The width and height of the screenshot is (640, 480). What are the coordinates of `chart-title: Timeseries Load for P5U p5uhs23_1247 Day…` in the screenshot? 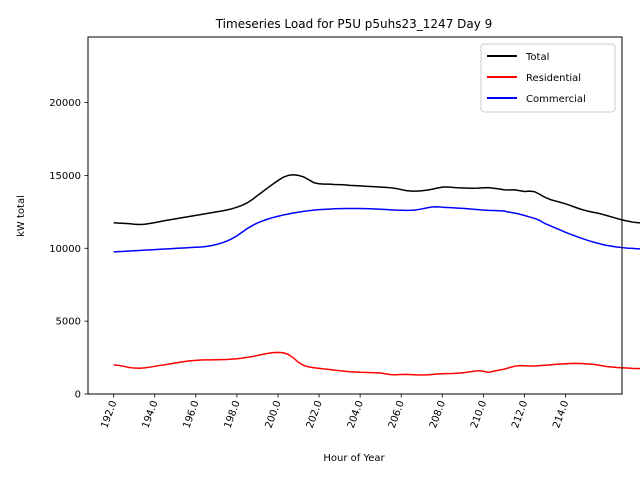 It's located at (354, 24).